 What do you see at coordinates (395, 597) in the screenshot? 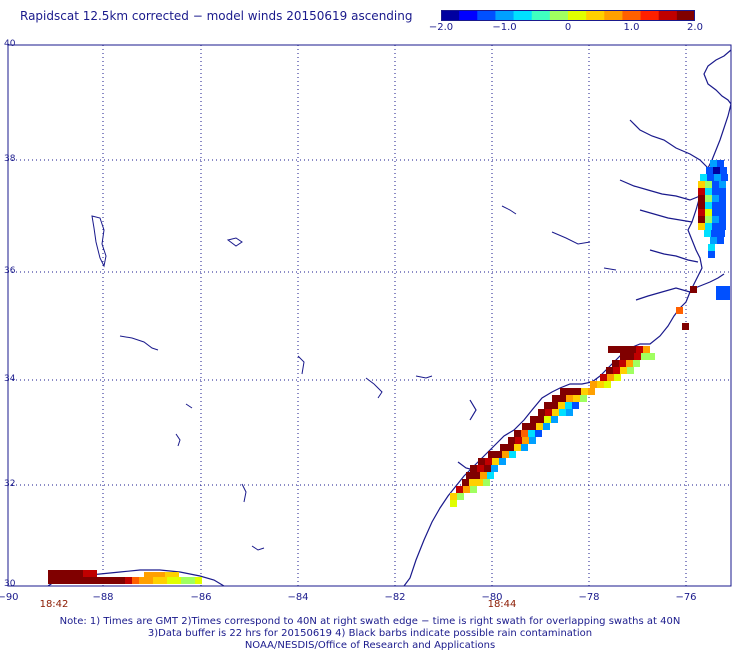
I see `longitude-tick-label: −82` at bounding box center [395, 597].